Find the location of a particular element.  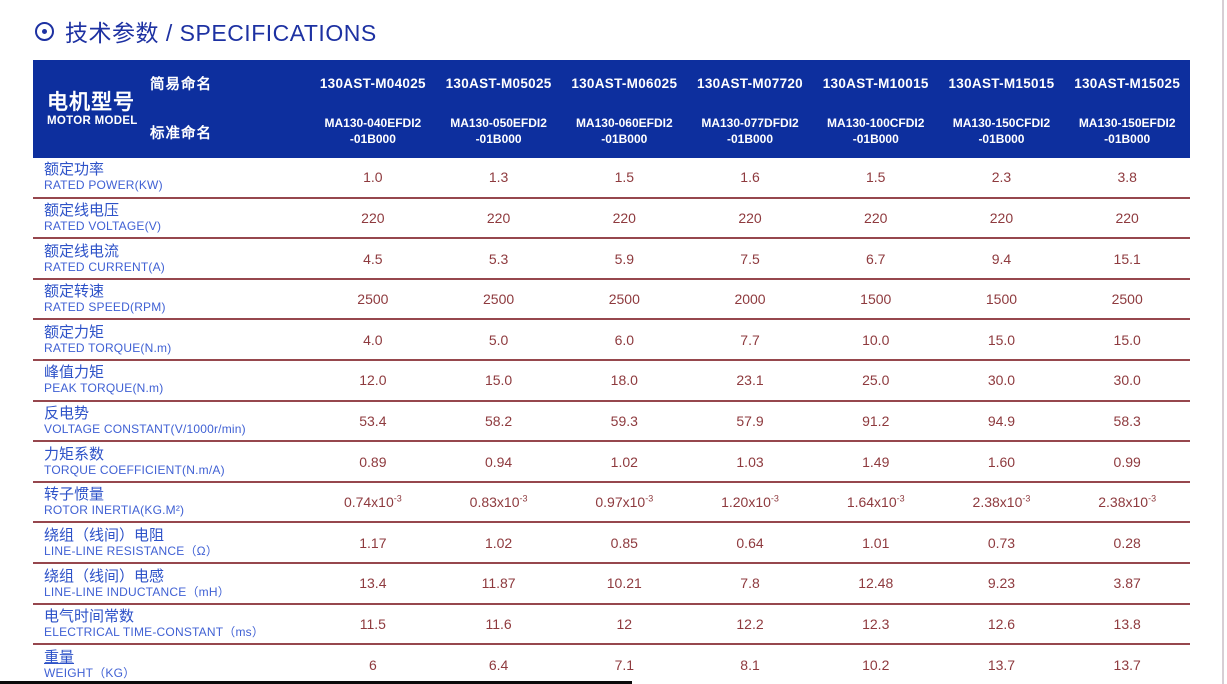

spec-label-zh: 额定线电压 is located at coordinates (82, 211).